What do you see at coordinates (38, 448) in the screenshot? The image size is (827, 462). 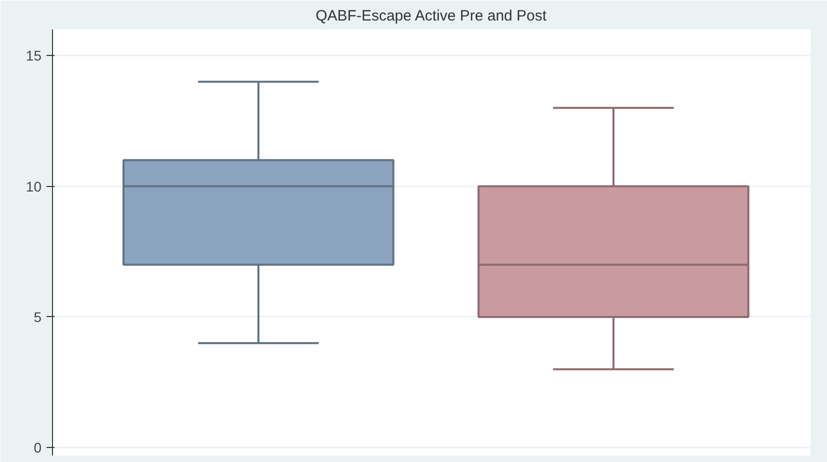 I see `y-tick-label: 0` at bounding box center [38, 448].